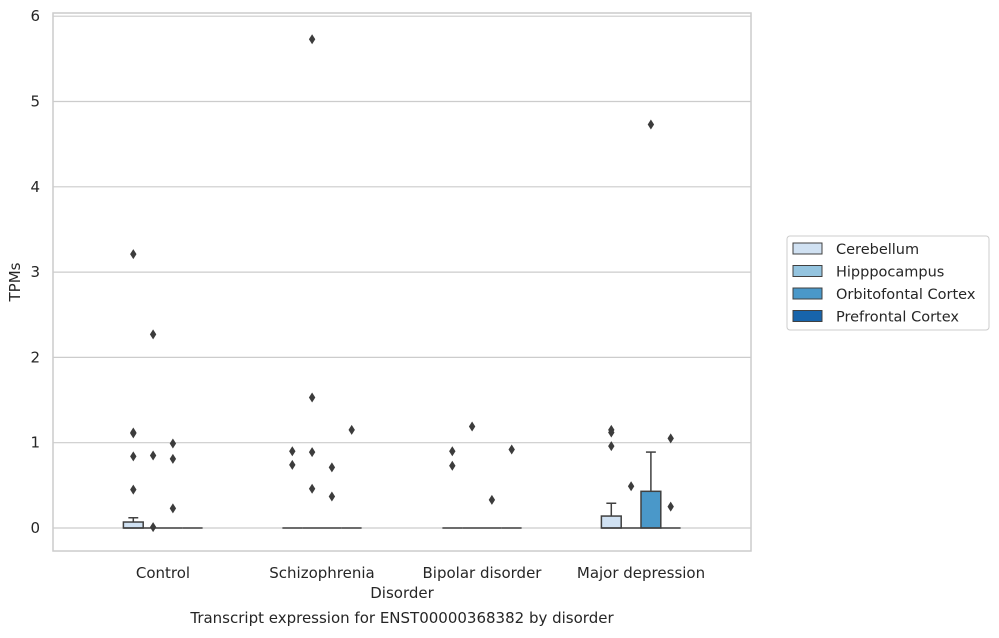 The image size is (999, 638). I want to click on y-tick-label: 0, so click(35, 528).